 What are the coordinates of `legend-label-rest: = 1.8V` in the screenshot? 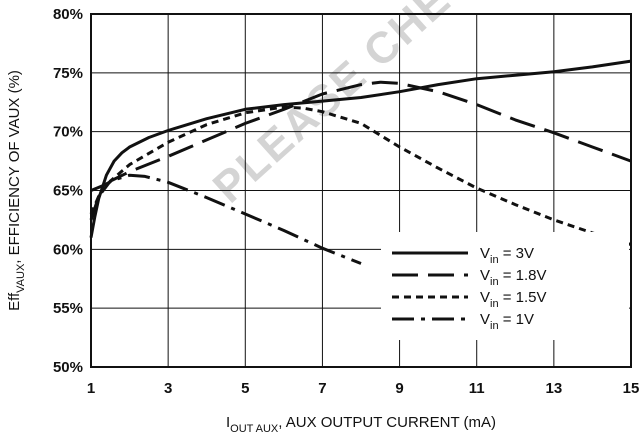 It's located at (523, 275).